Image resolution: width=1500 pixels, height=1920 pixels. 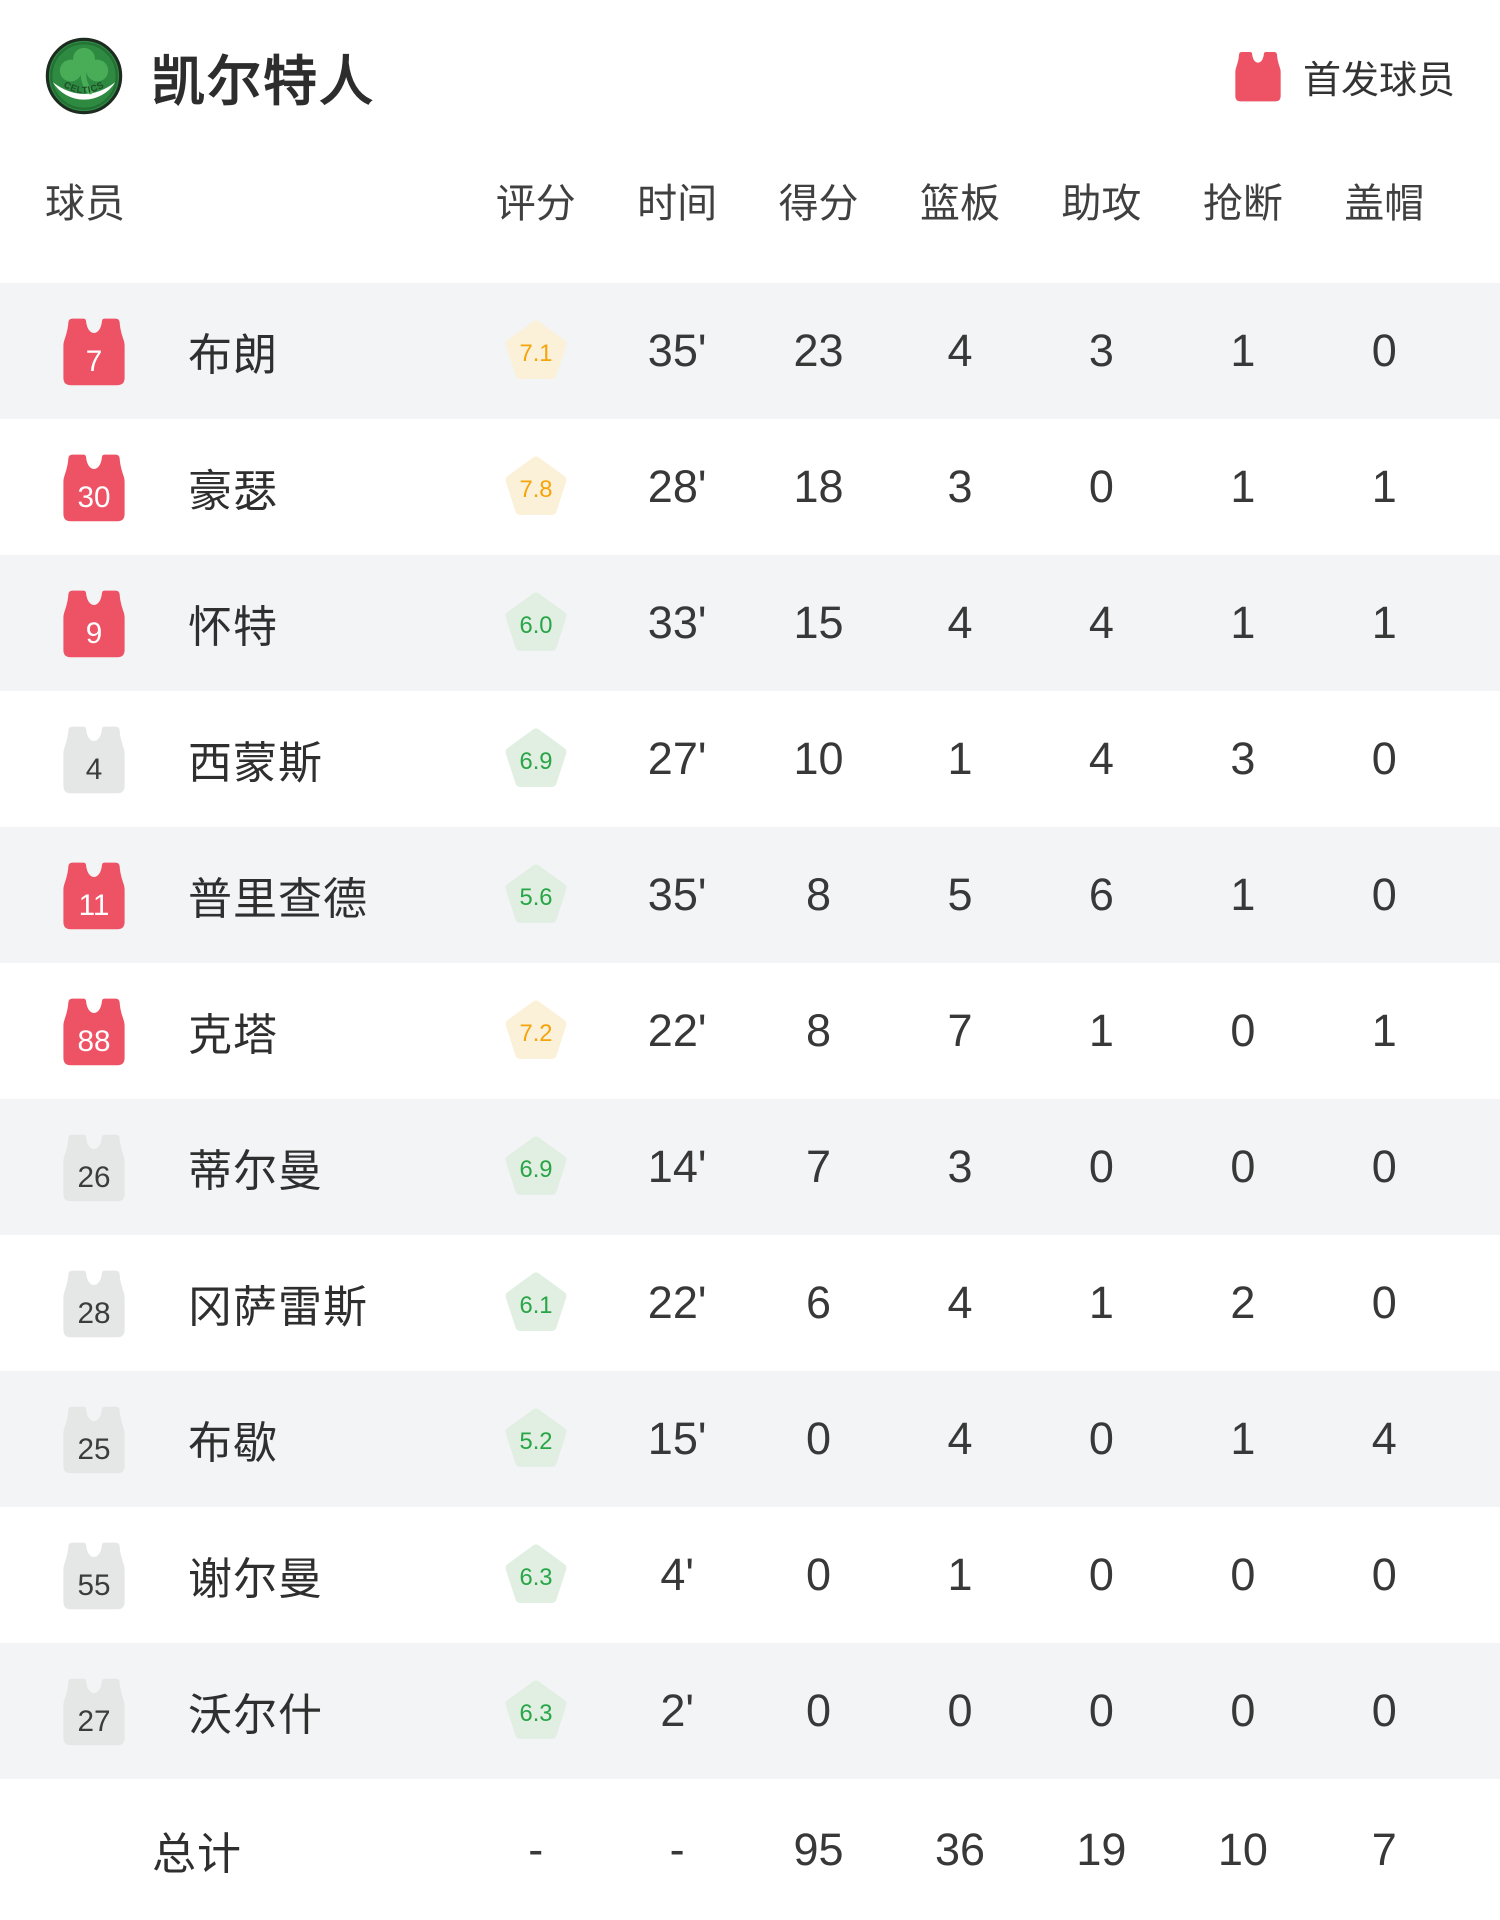 What do you see at coordinates (750, 351) in the screenshot?
I see `player-row: 7 布朗 7.1 35' 23 4 3 1 0` at bounding box center [750, 351].